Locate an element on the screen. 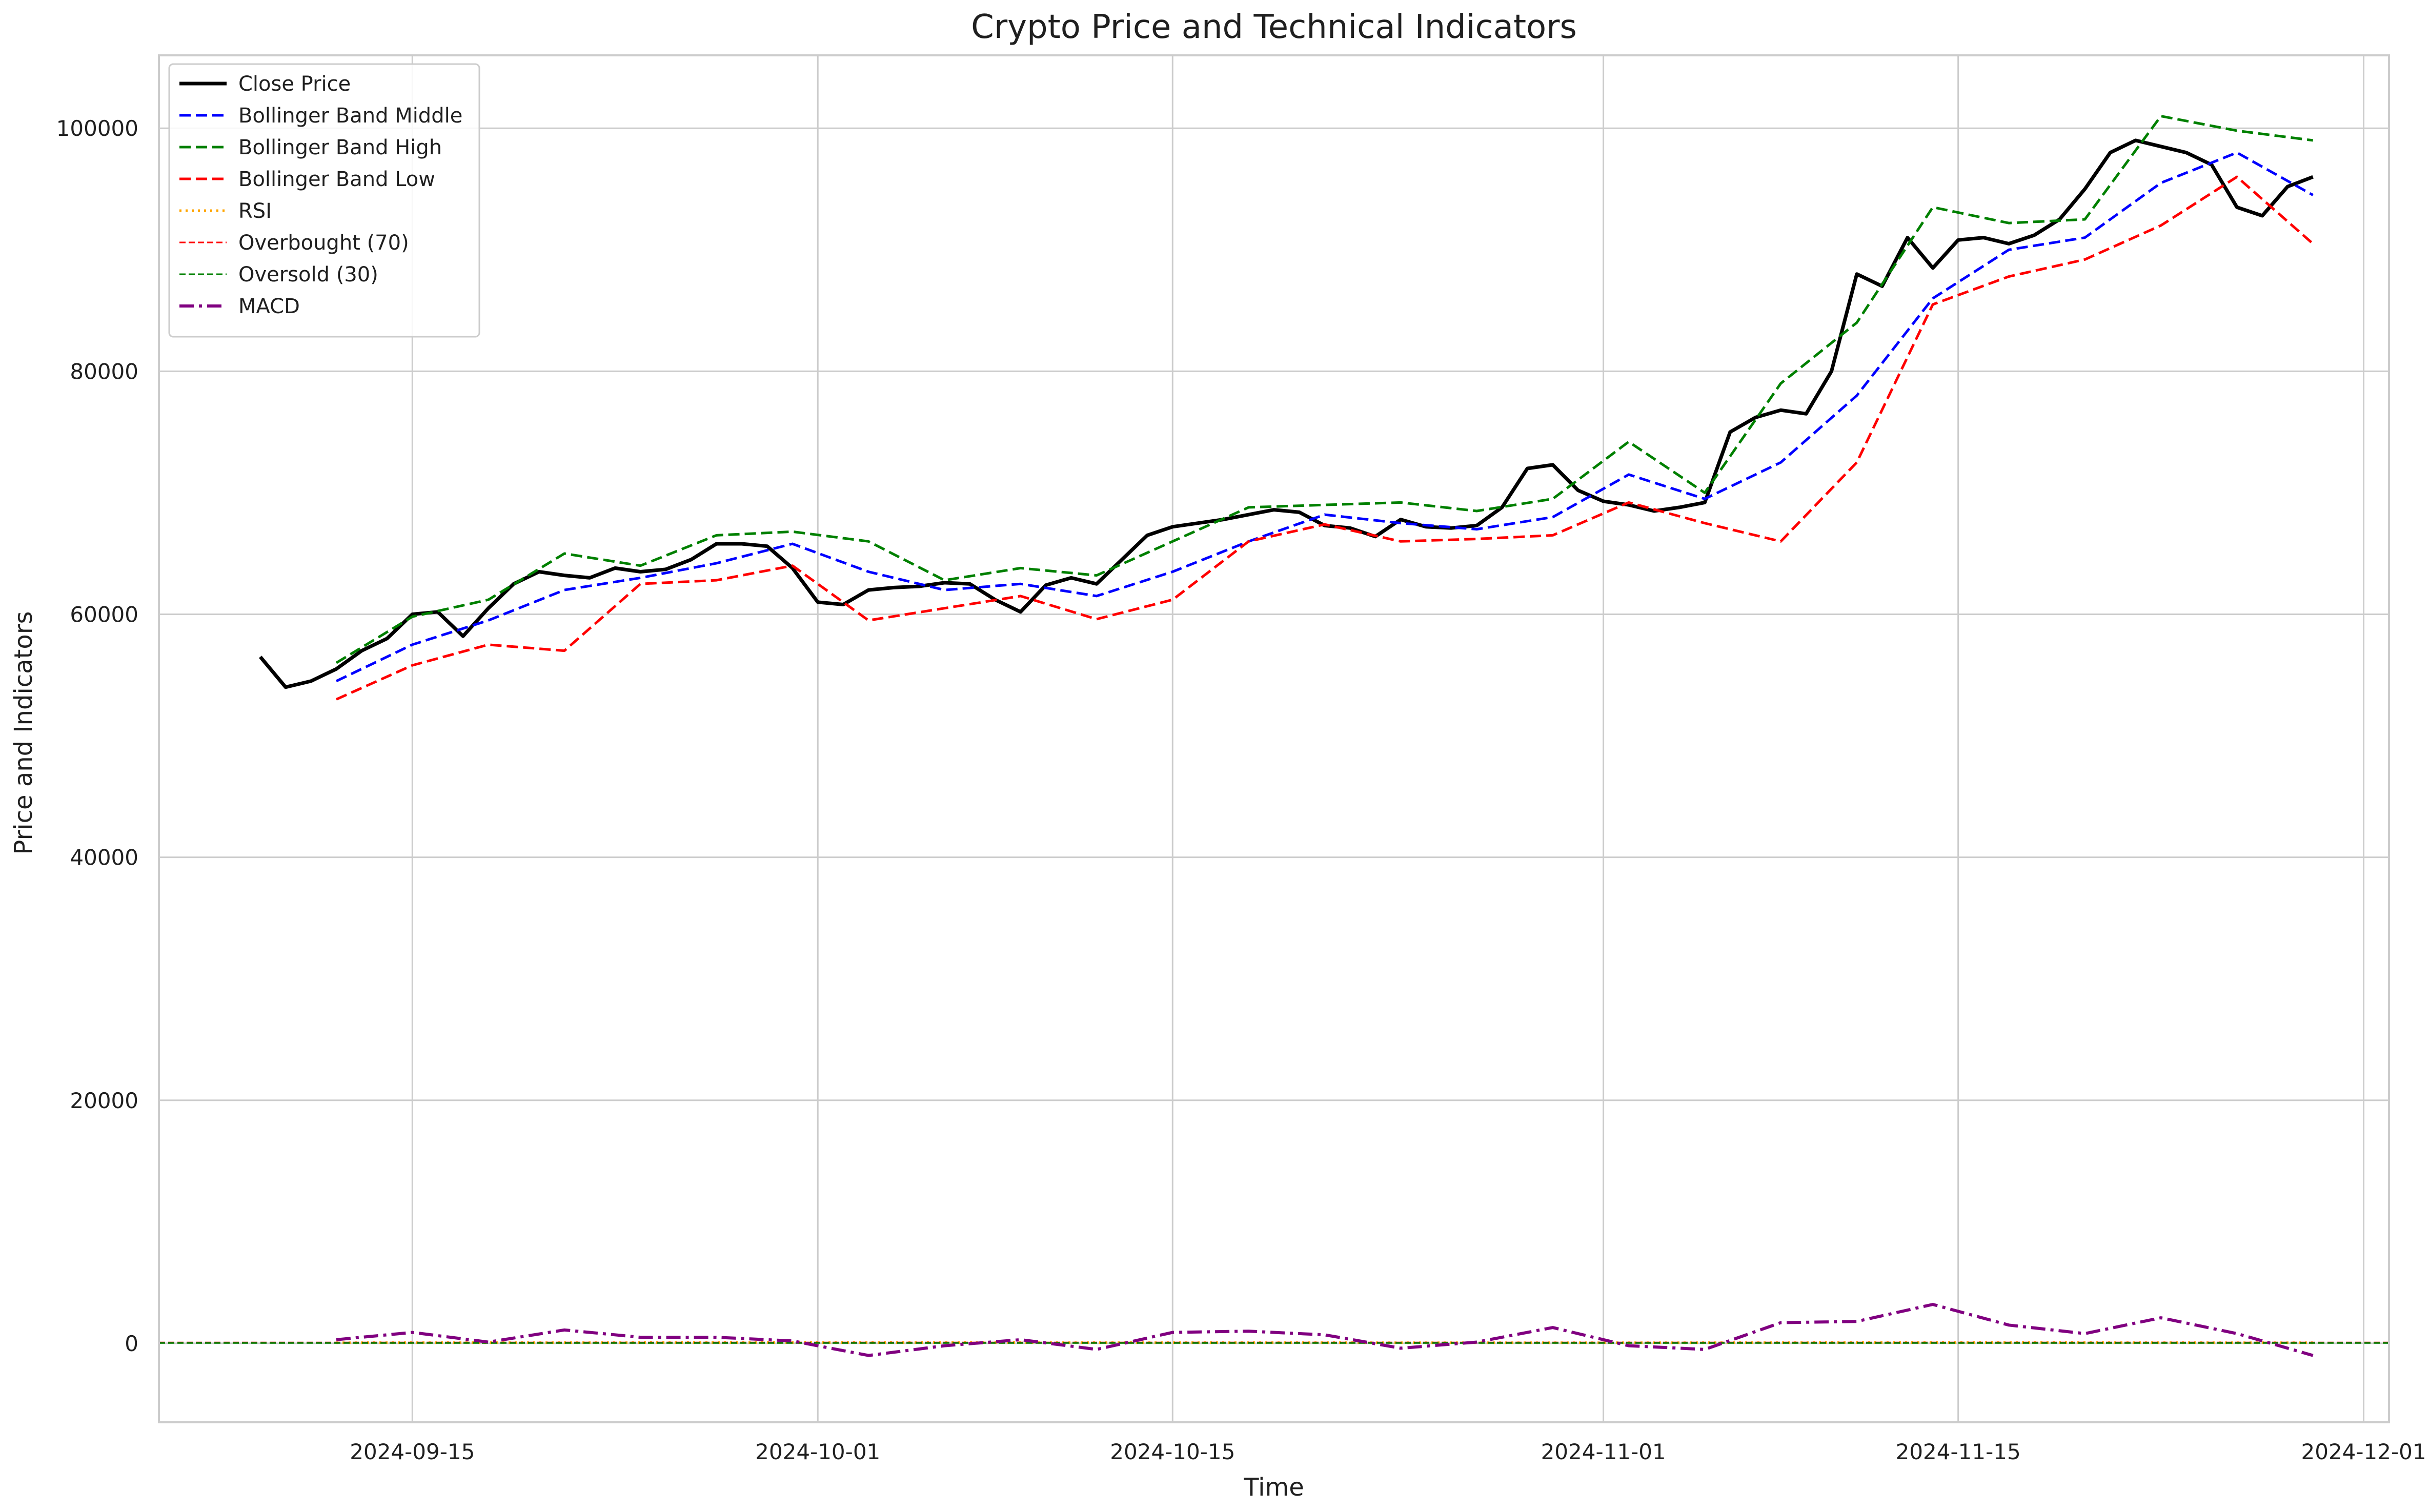 The width and height of the screenshot is (2430, 1512). legend-label: Overbought (70) is located at coordinates (323, 243).